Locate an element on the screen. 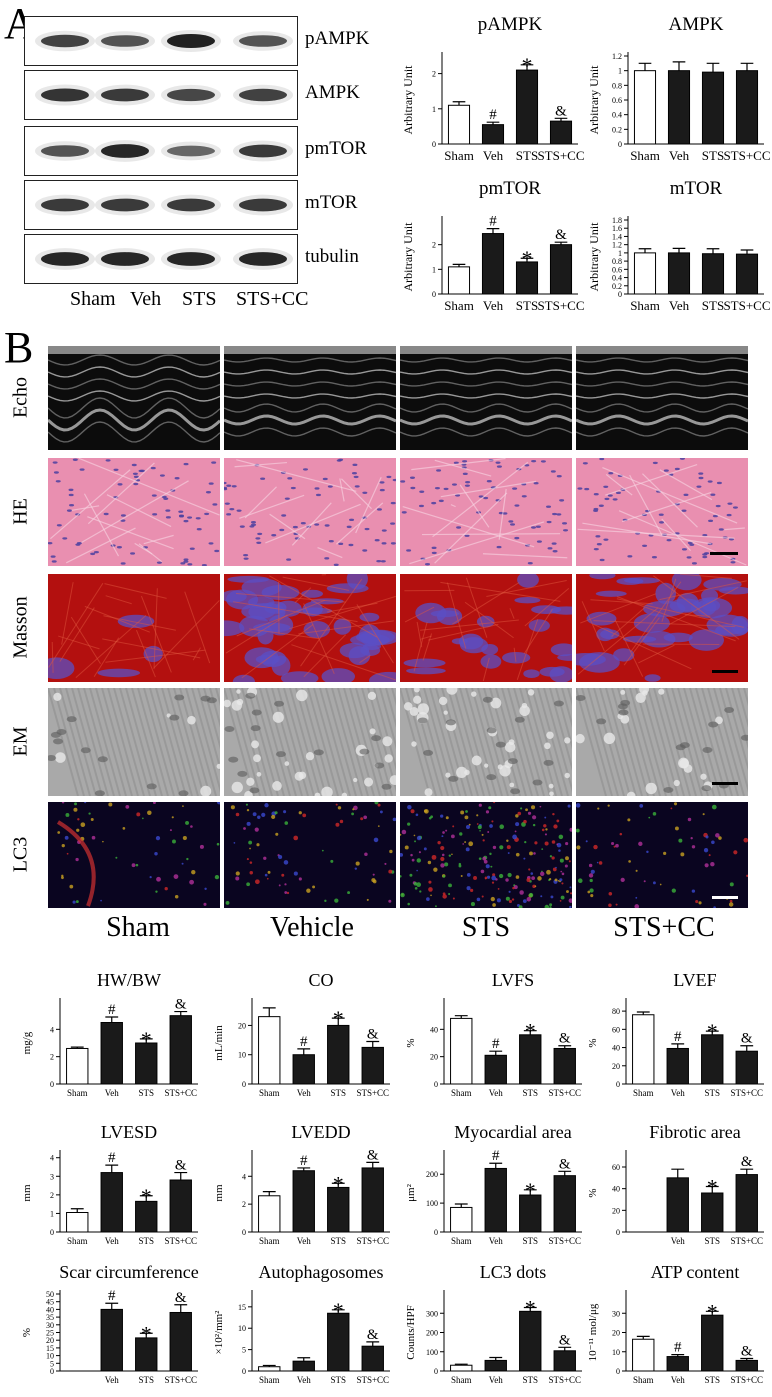 The image size is (772, 1397). axis-label: % is located at coordinates (411, 1042).